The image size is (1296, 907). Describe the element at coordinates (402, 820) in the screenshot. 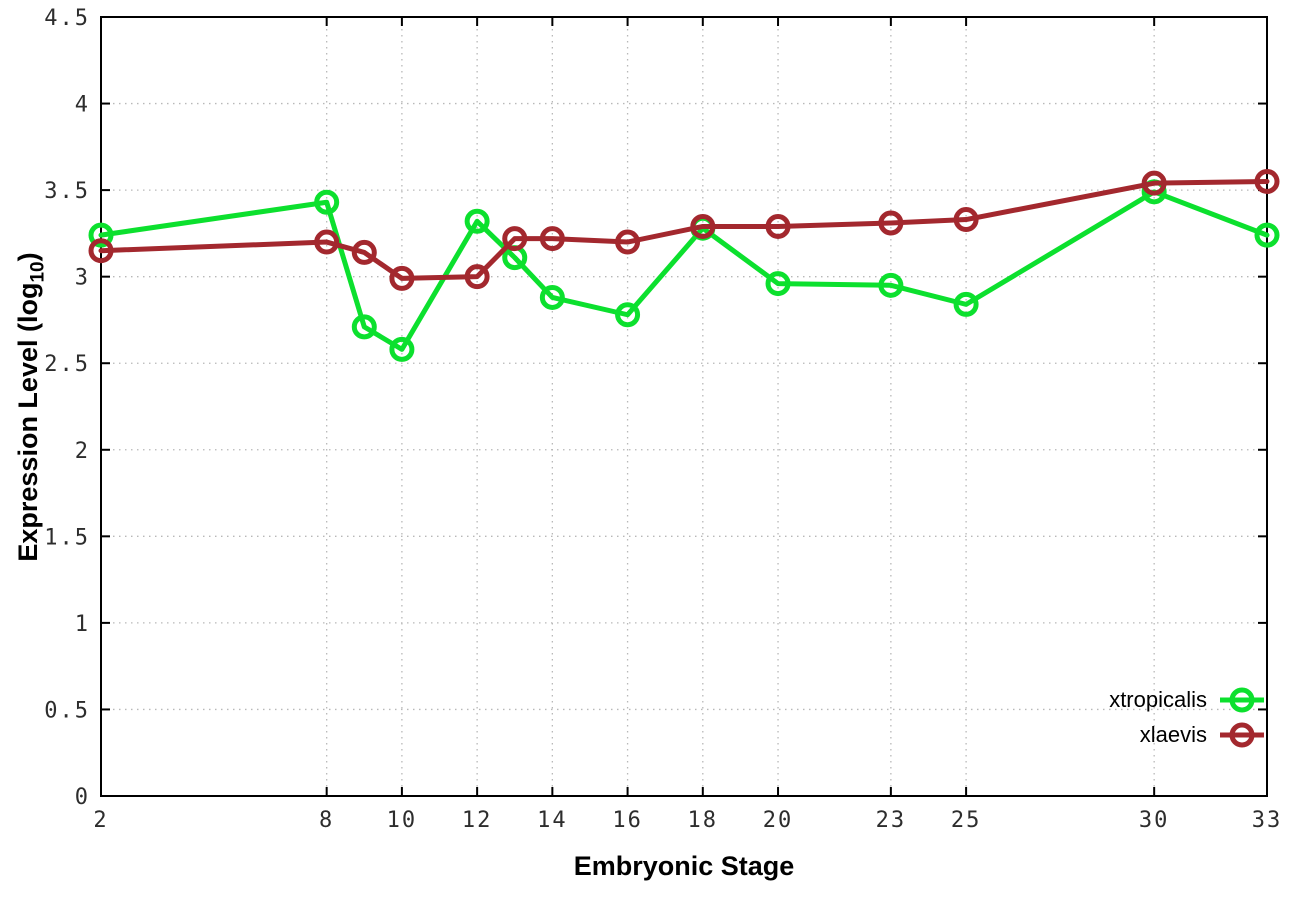

I see `x-tick-label: 10` at that location.